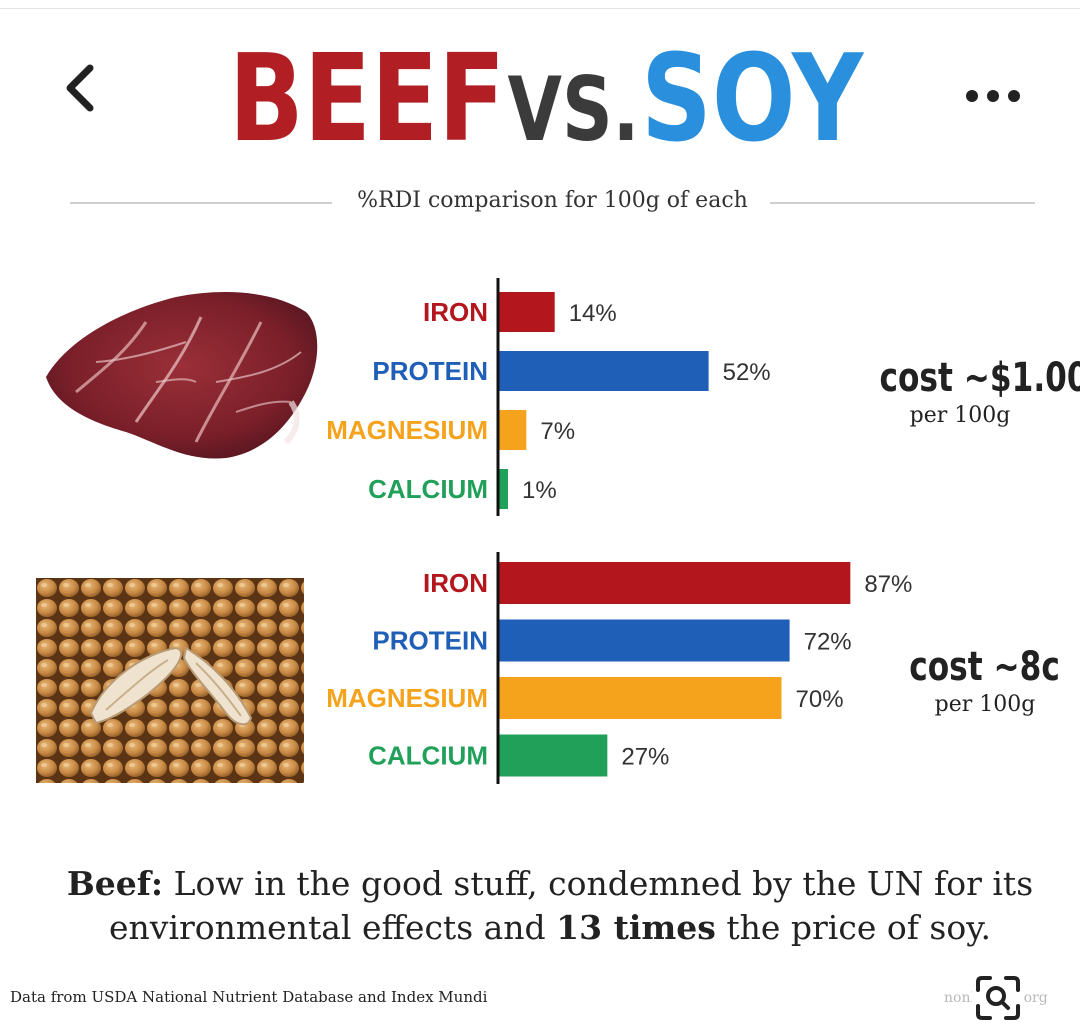 The width and height of the screenshot is (1080, 1026). What do you see at coordinates (552, 200) in the screenshot?
I see `subtitle: %RDI comparison for 100g of each` at bounding box center [552, 200].